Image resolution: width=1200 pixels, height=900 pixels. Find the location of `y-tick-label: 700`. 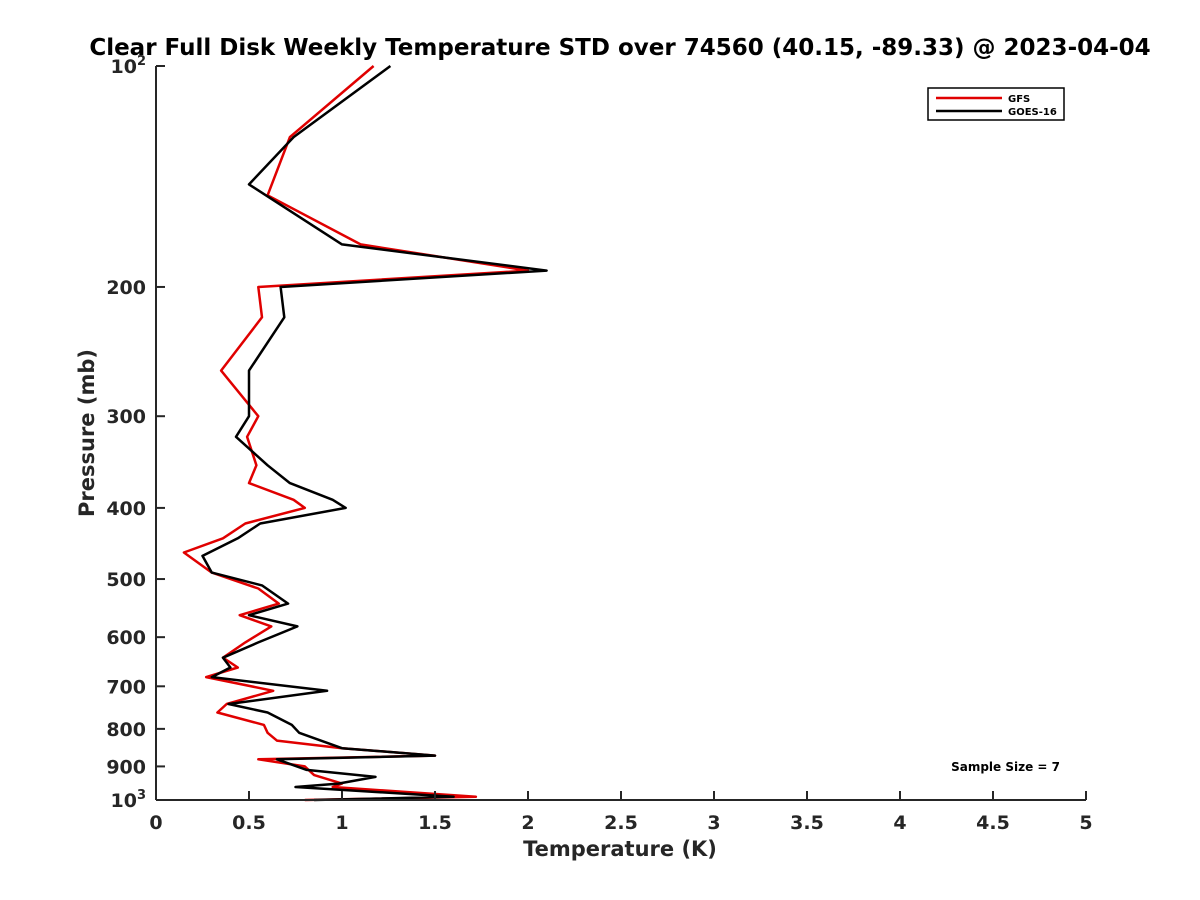

y-tick-label: 700 is located at coordinates (126, 687).